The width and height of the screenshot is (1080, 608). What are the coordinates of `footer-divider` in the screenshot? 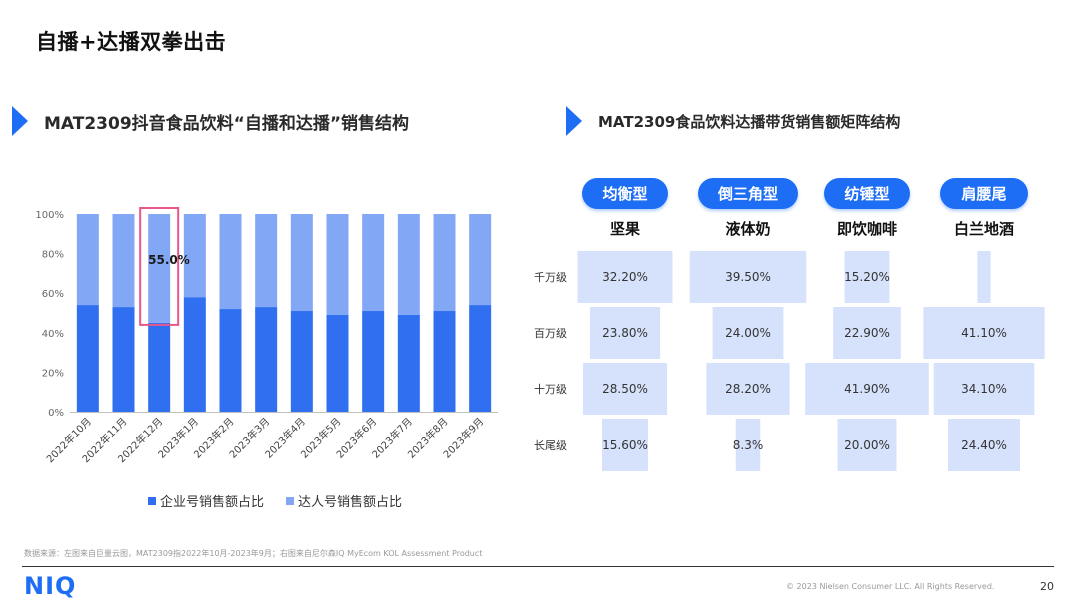 It's located at (538, 566).